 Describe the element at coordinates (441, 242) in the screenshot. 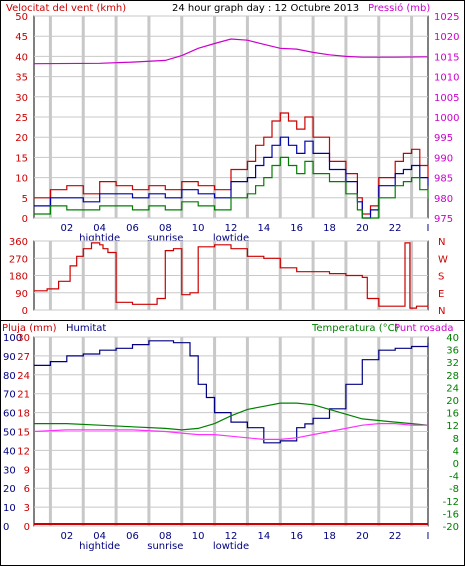

I see `compass-label-4: N` at that location.